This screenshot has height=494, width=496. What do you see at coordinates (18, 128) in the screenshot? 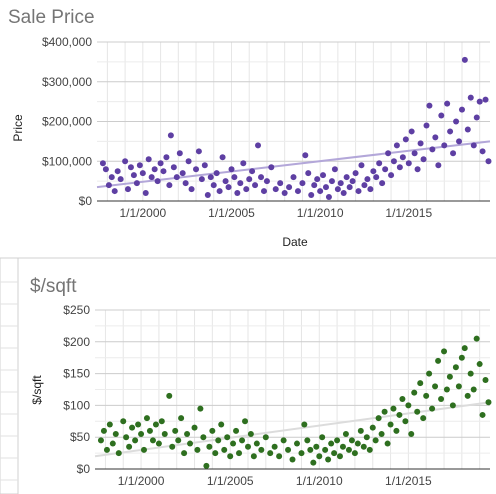
I see `y-axis-label: Price` at bounding box center [18, 128].